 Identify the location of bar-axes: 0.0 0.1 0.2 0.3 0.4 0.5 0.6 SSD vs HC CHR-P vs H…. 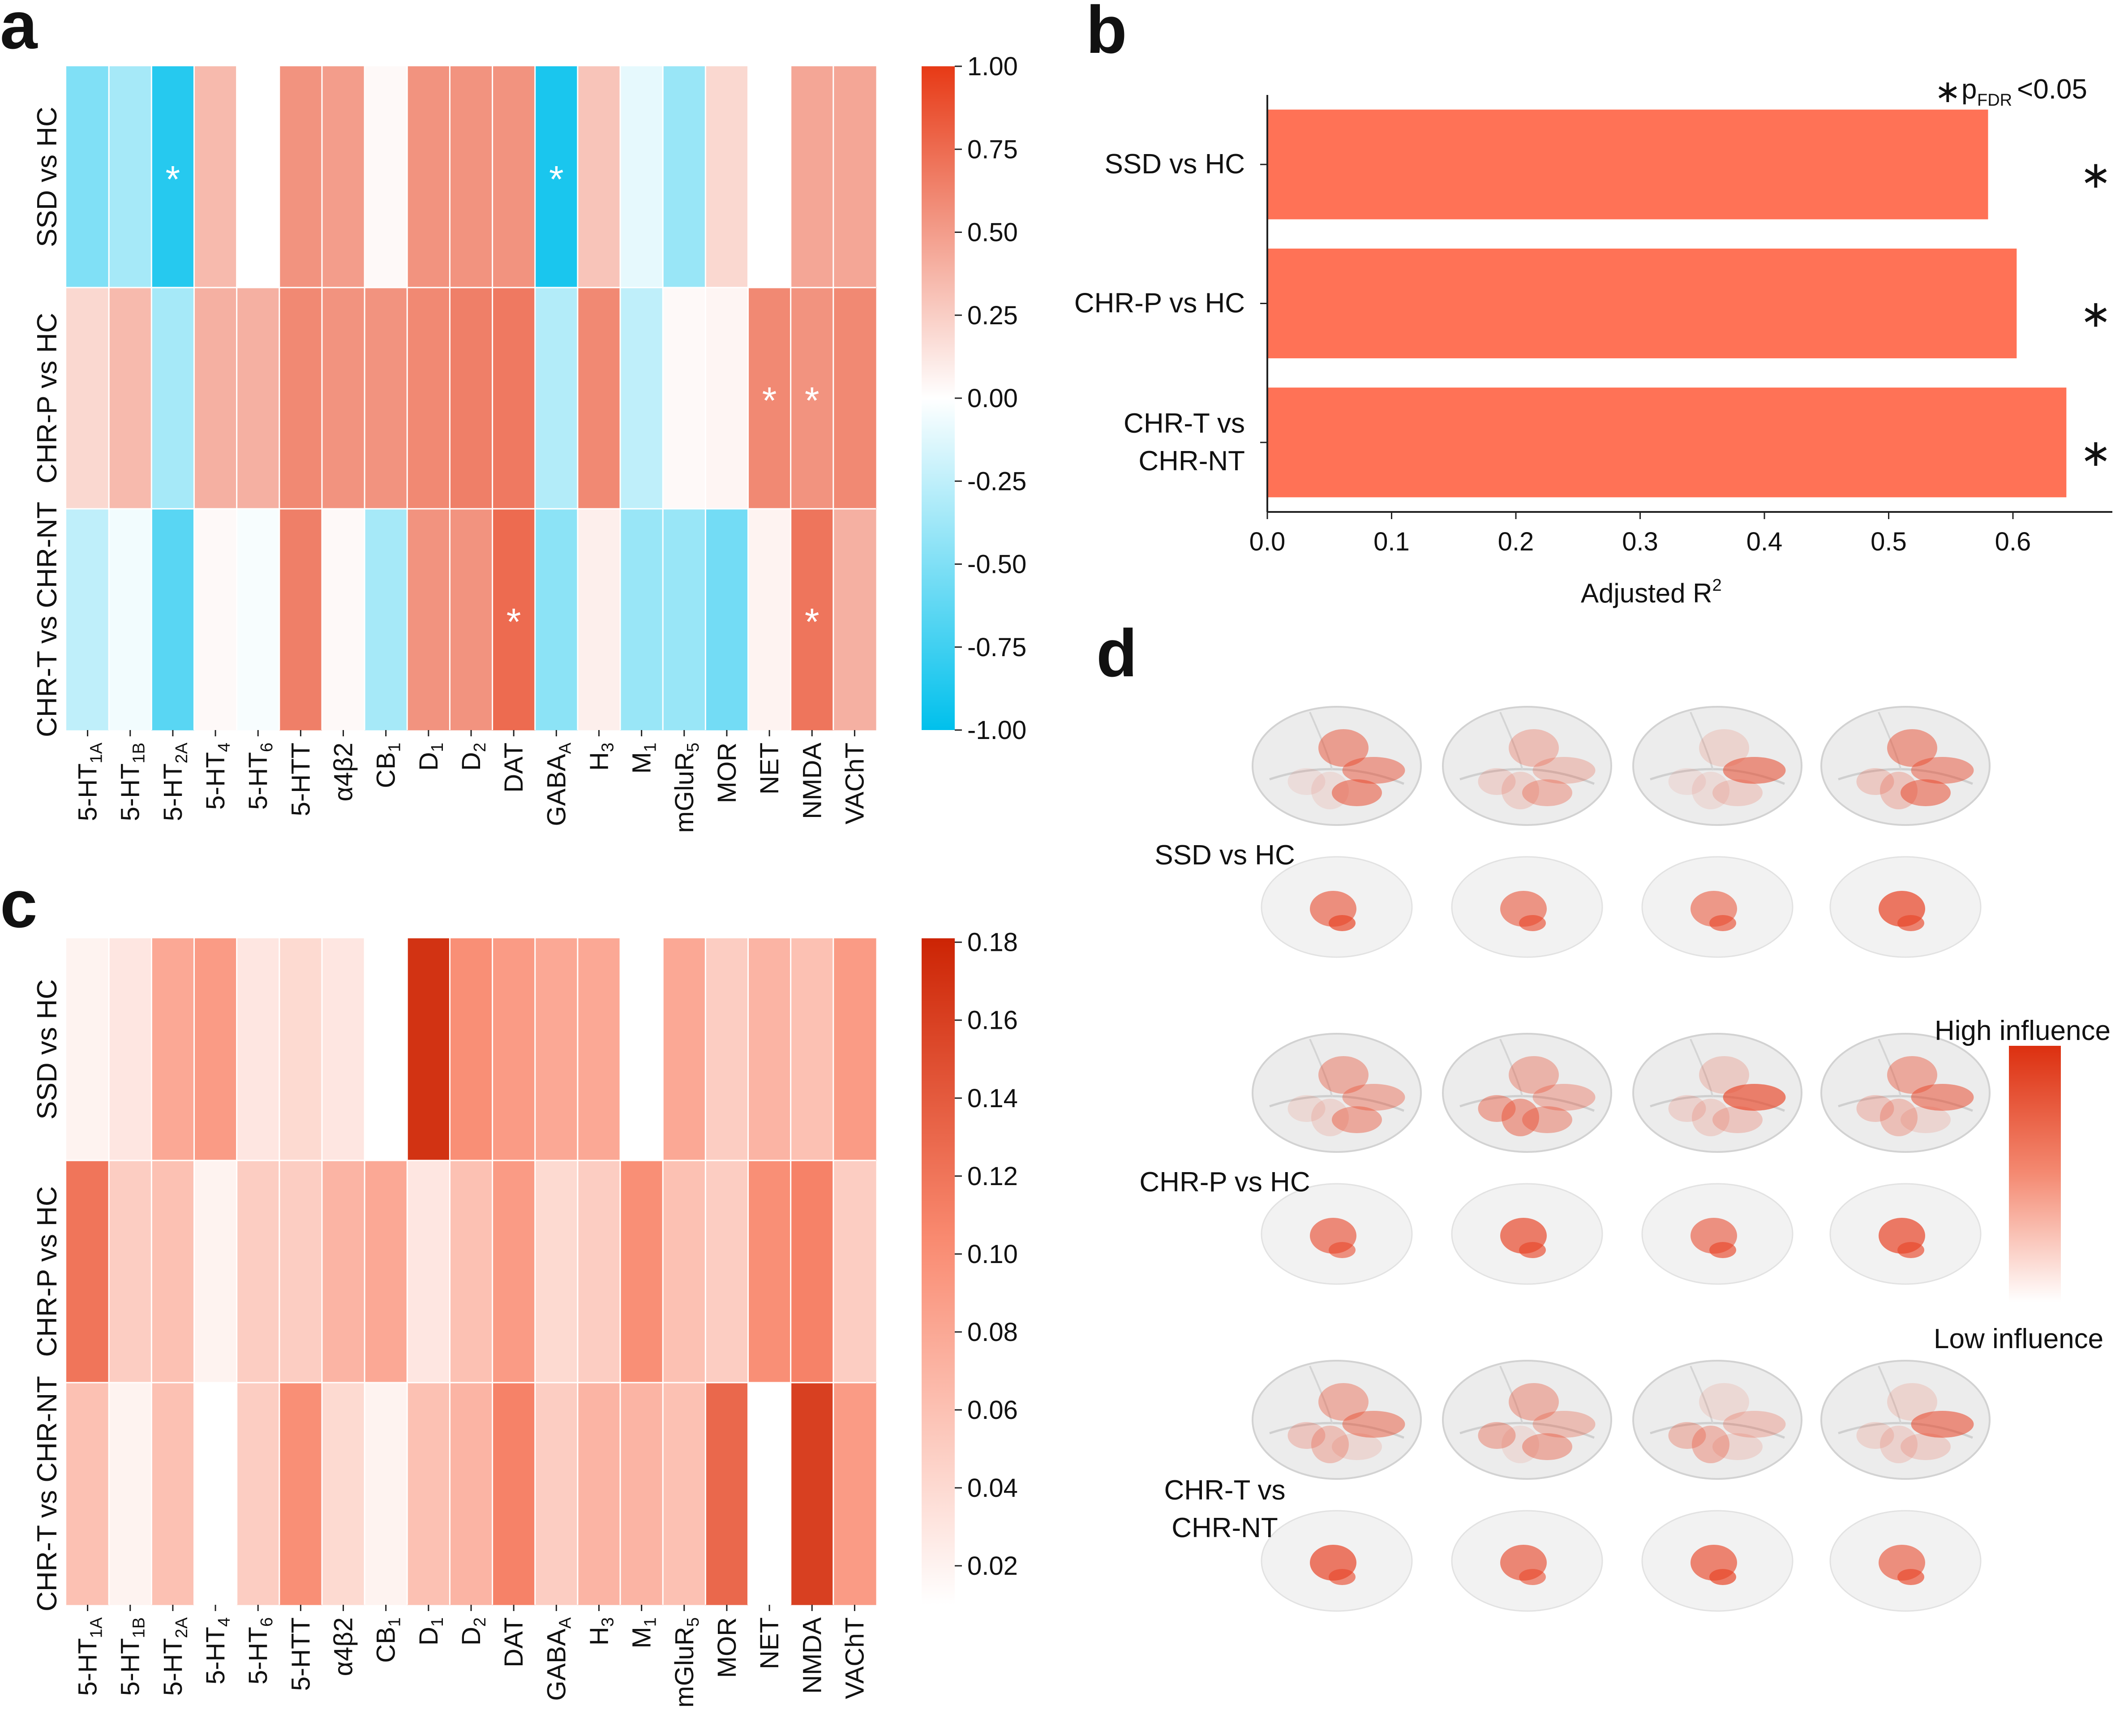
(1593, 325).